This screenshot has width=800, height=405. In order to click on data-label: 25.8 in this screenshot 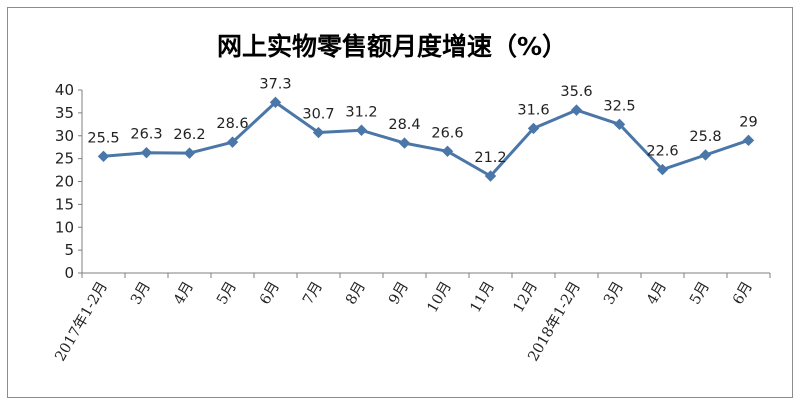, I will do `click(705, 137)`.